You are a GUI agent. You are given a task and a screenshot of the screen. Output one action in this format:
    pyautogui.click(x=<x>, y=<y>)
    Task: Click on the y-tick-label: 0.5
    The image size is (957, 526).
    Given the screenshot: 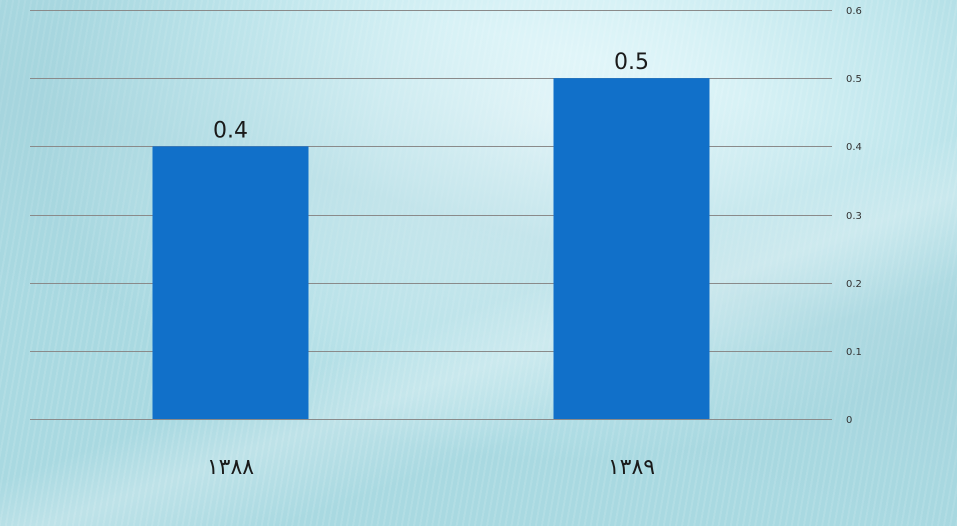 What is the action you would take?
    pyautogui.click(x=854, y=79)
    